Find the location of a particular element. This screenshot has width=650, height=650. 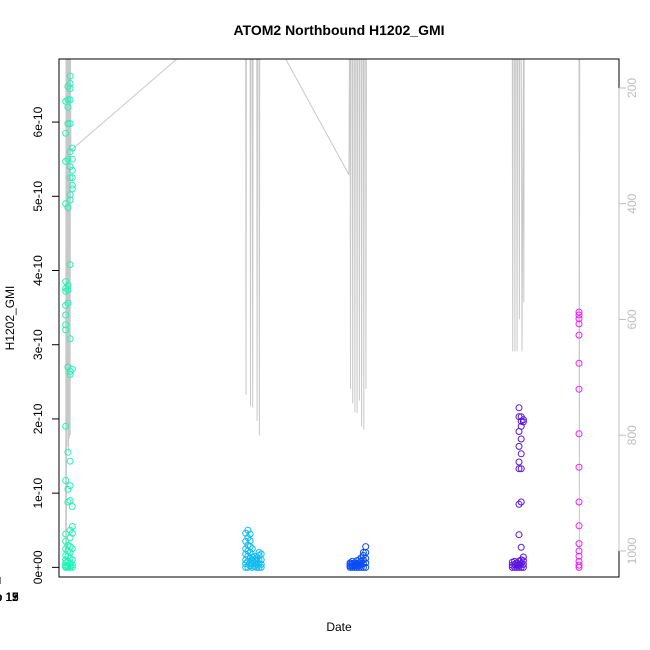

x-tick-label: Feb 19 is located at coordinates (9, 597).